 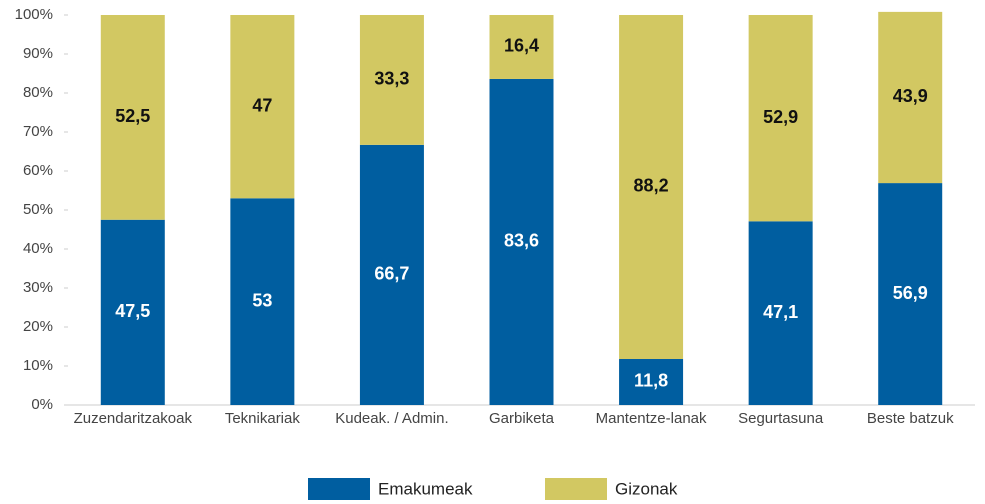 I want to click on value-label: 47,5, so click(x=132, y=311).